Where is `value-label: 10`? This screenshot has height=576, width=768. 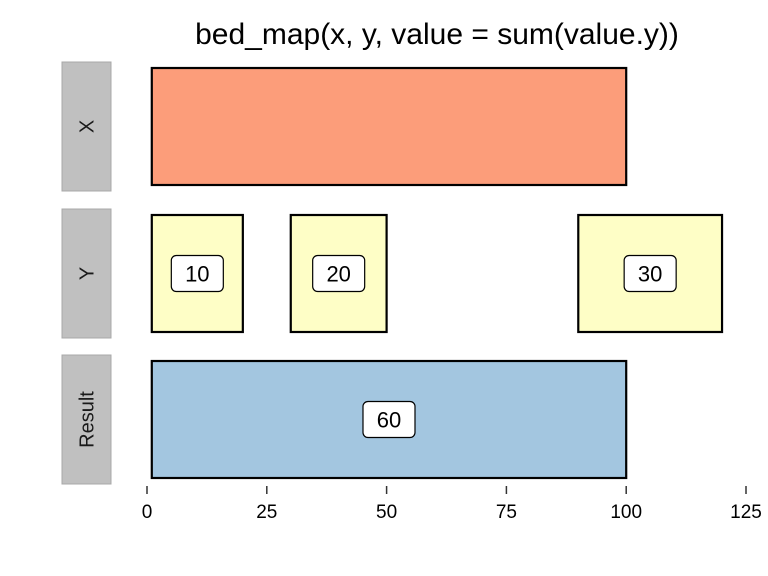
value-label: 10 is located at coordinates (197, 274).